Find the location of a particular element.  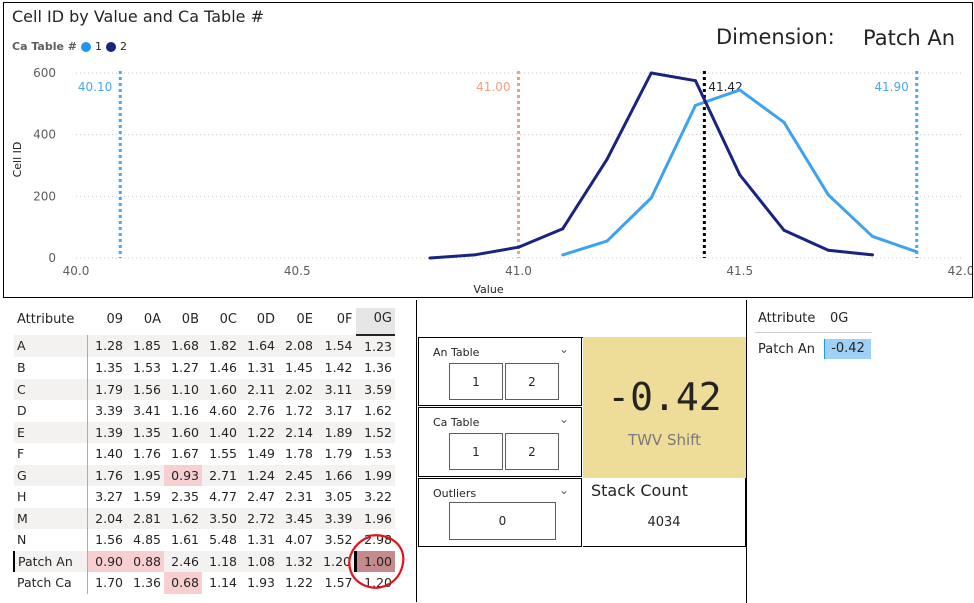

matrix-cell: 1.20 is located at coordinates (336, 561).